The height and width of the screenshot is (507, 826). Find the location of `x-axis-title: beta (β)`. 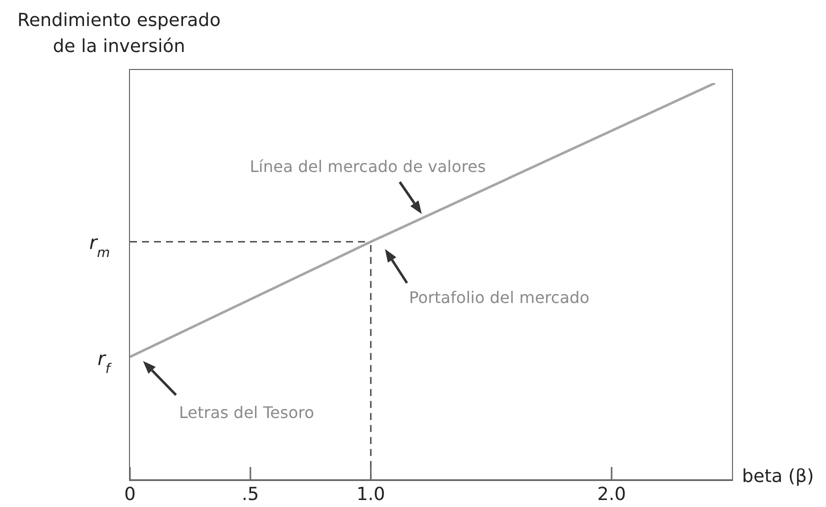

x-axis-title: beta (β) is located at coordinates (778, 476).